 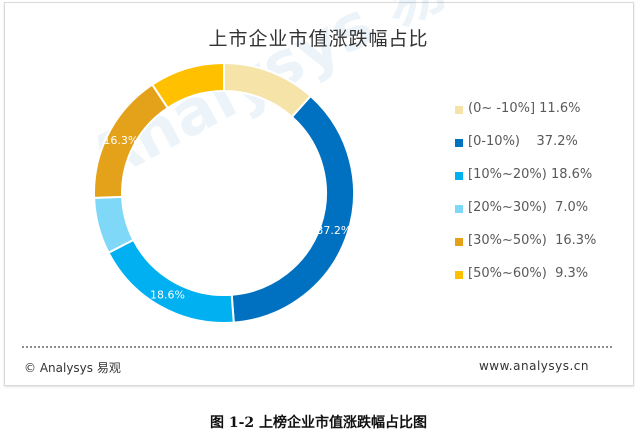 I want to click on slice-data-label: 18.6%, so click(x=167, y=294).